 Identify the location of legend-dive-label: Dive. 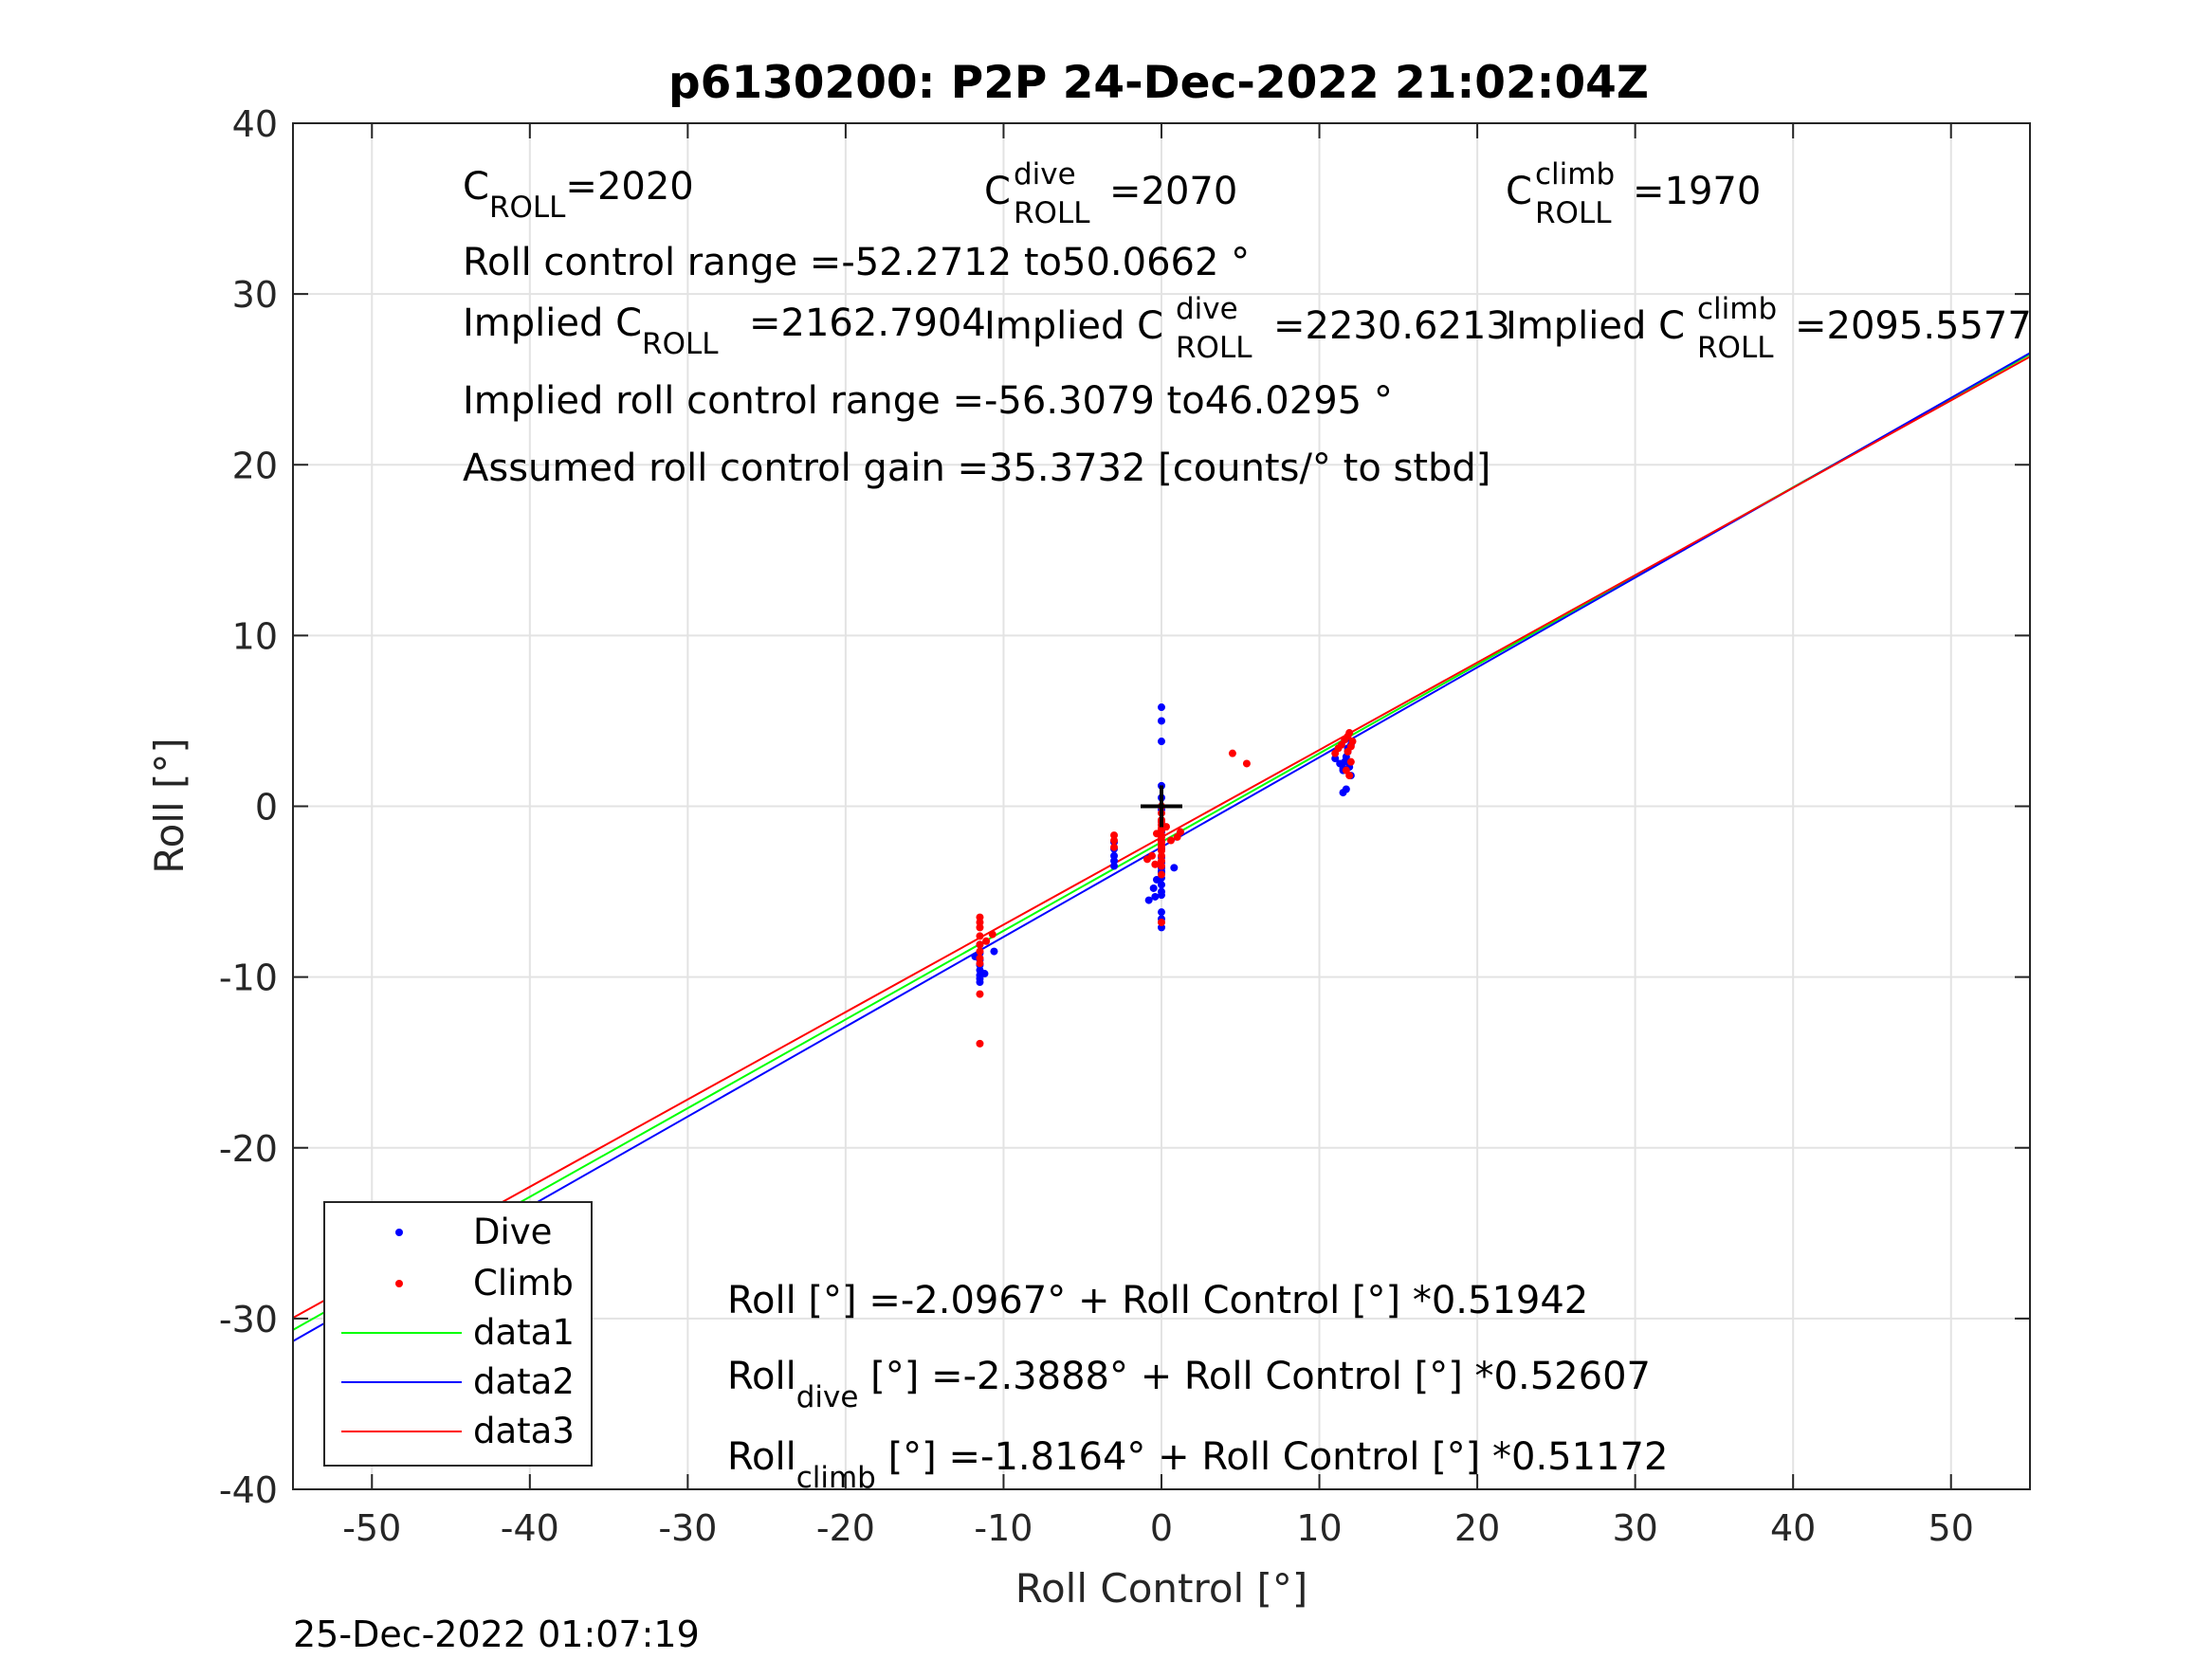
(512, 1232).